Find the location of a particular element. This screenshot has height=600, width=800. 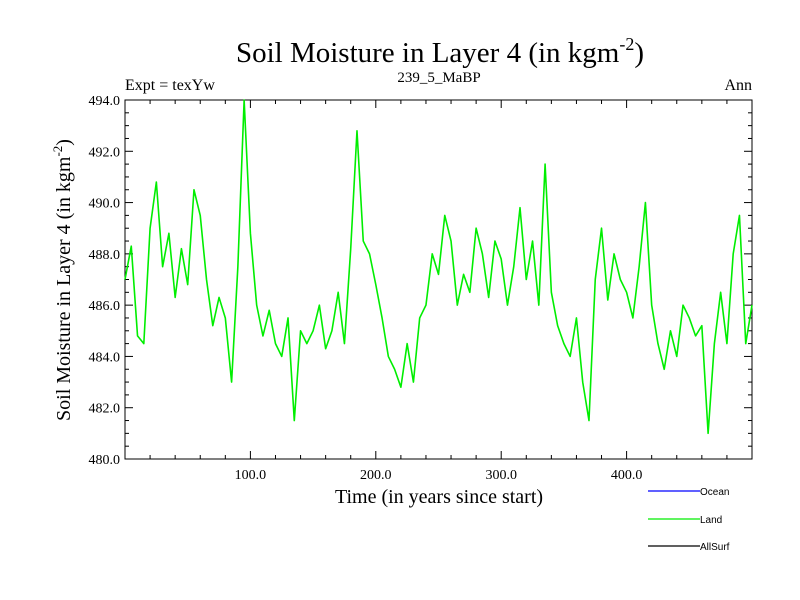

x-tick-label: 400.0 is located at coordinates (627, 475).